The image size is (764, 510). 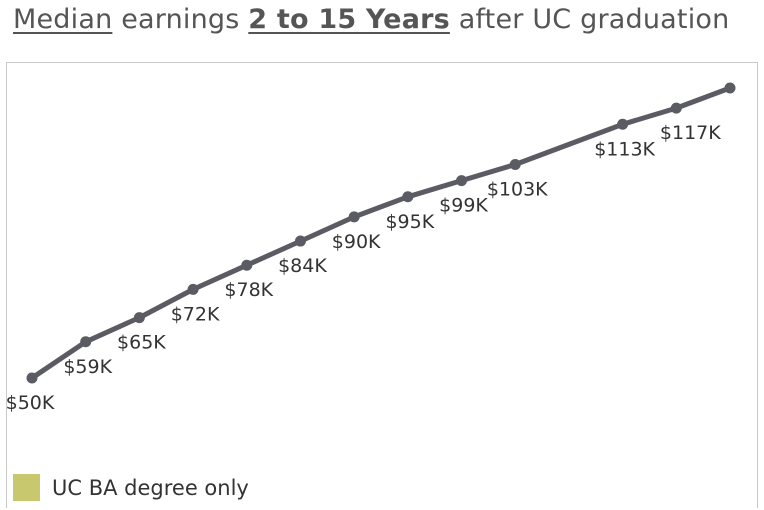 What do you see at coordinates (180, 19) in the screenshot?
I see `title-text: earnings` at bounding box center [180, 19].